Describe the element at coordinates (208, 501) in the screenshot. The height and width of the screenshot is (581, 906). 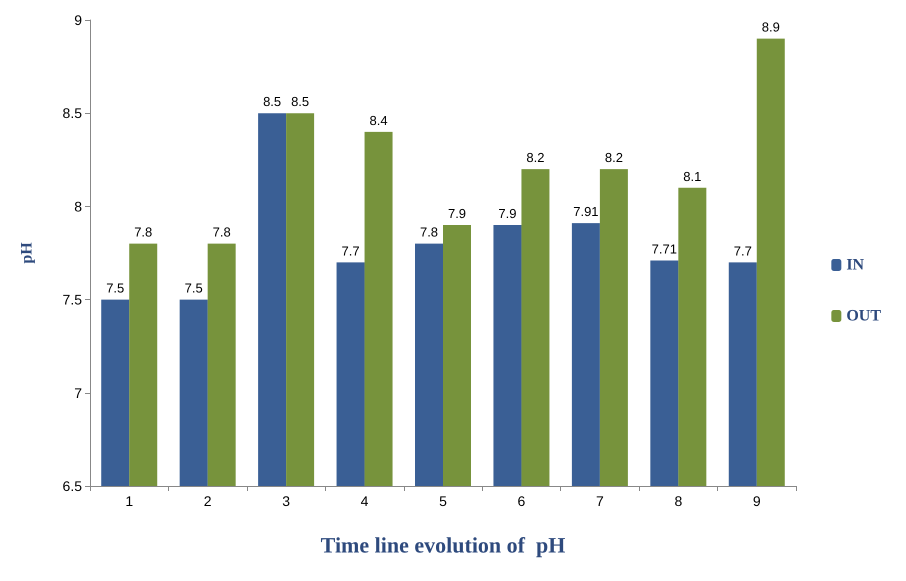
I see `x-tick-label: 2` at that location.